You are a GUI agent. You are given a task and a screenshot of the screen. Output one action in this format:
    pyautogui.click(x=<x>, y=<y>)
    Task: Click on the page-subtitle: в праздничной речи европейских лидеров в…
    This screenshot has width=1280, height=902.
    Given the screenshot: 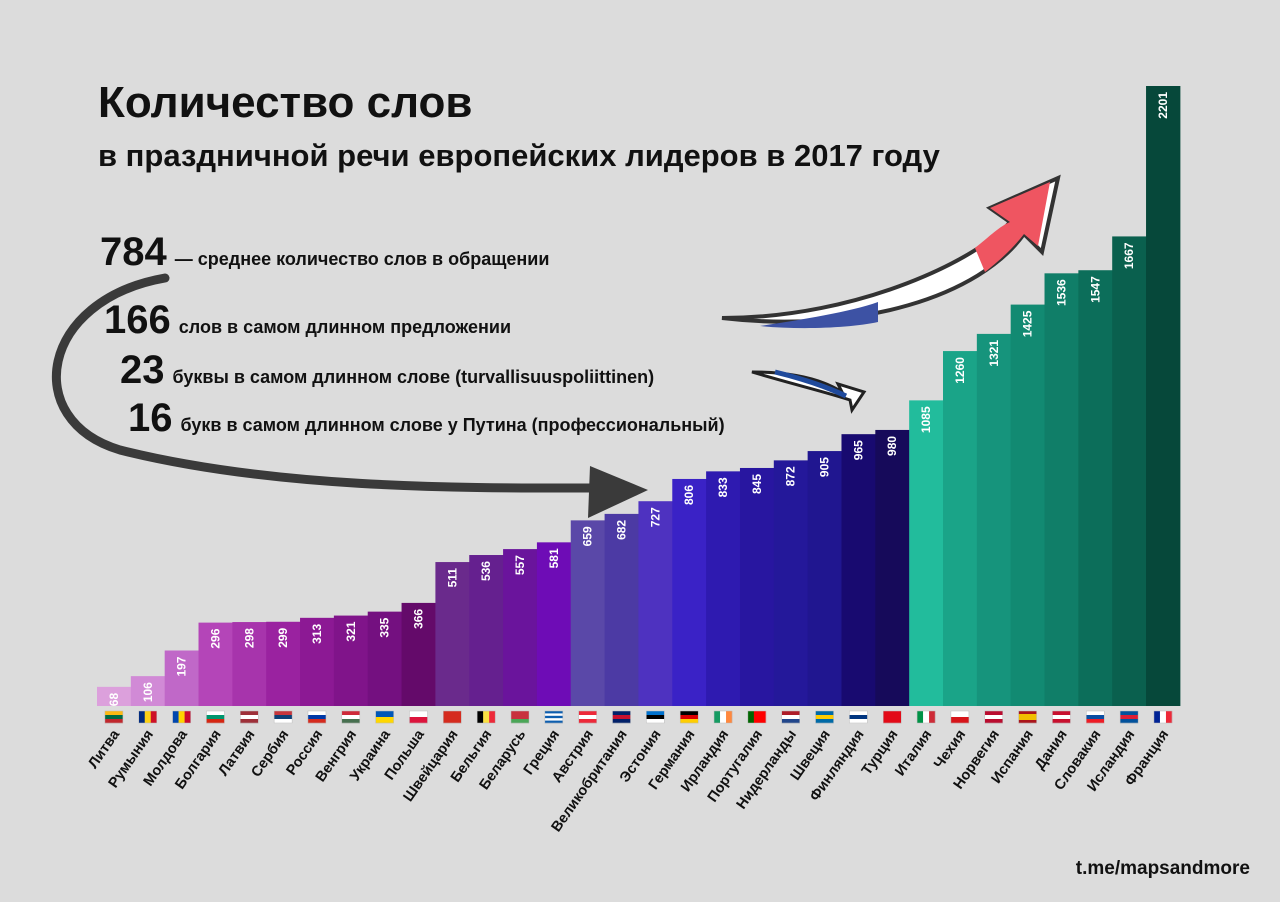 What is the action you would take?
    pyautogui.click(x=519, y=155)
    